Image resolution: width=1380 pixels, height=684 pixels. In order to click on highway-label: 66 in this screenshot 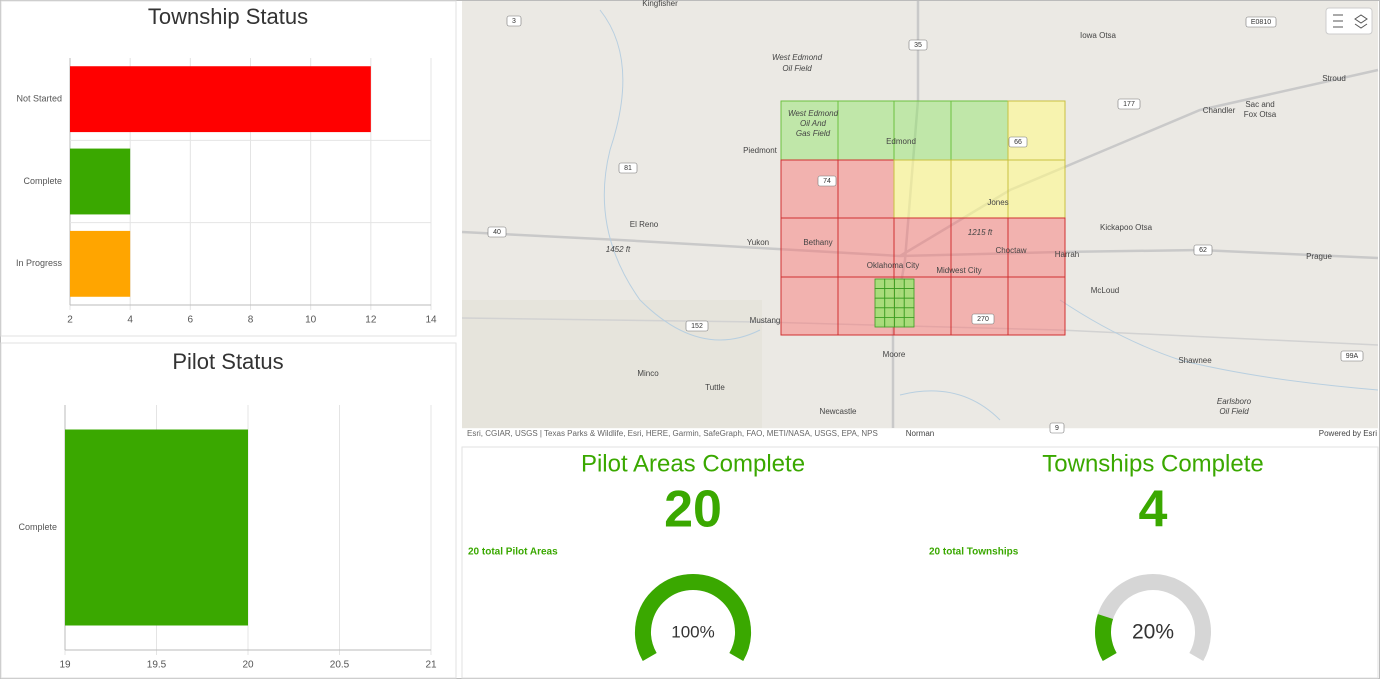, I will do `click(1018, 142)`.